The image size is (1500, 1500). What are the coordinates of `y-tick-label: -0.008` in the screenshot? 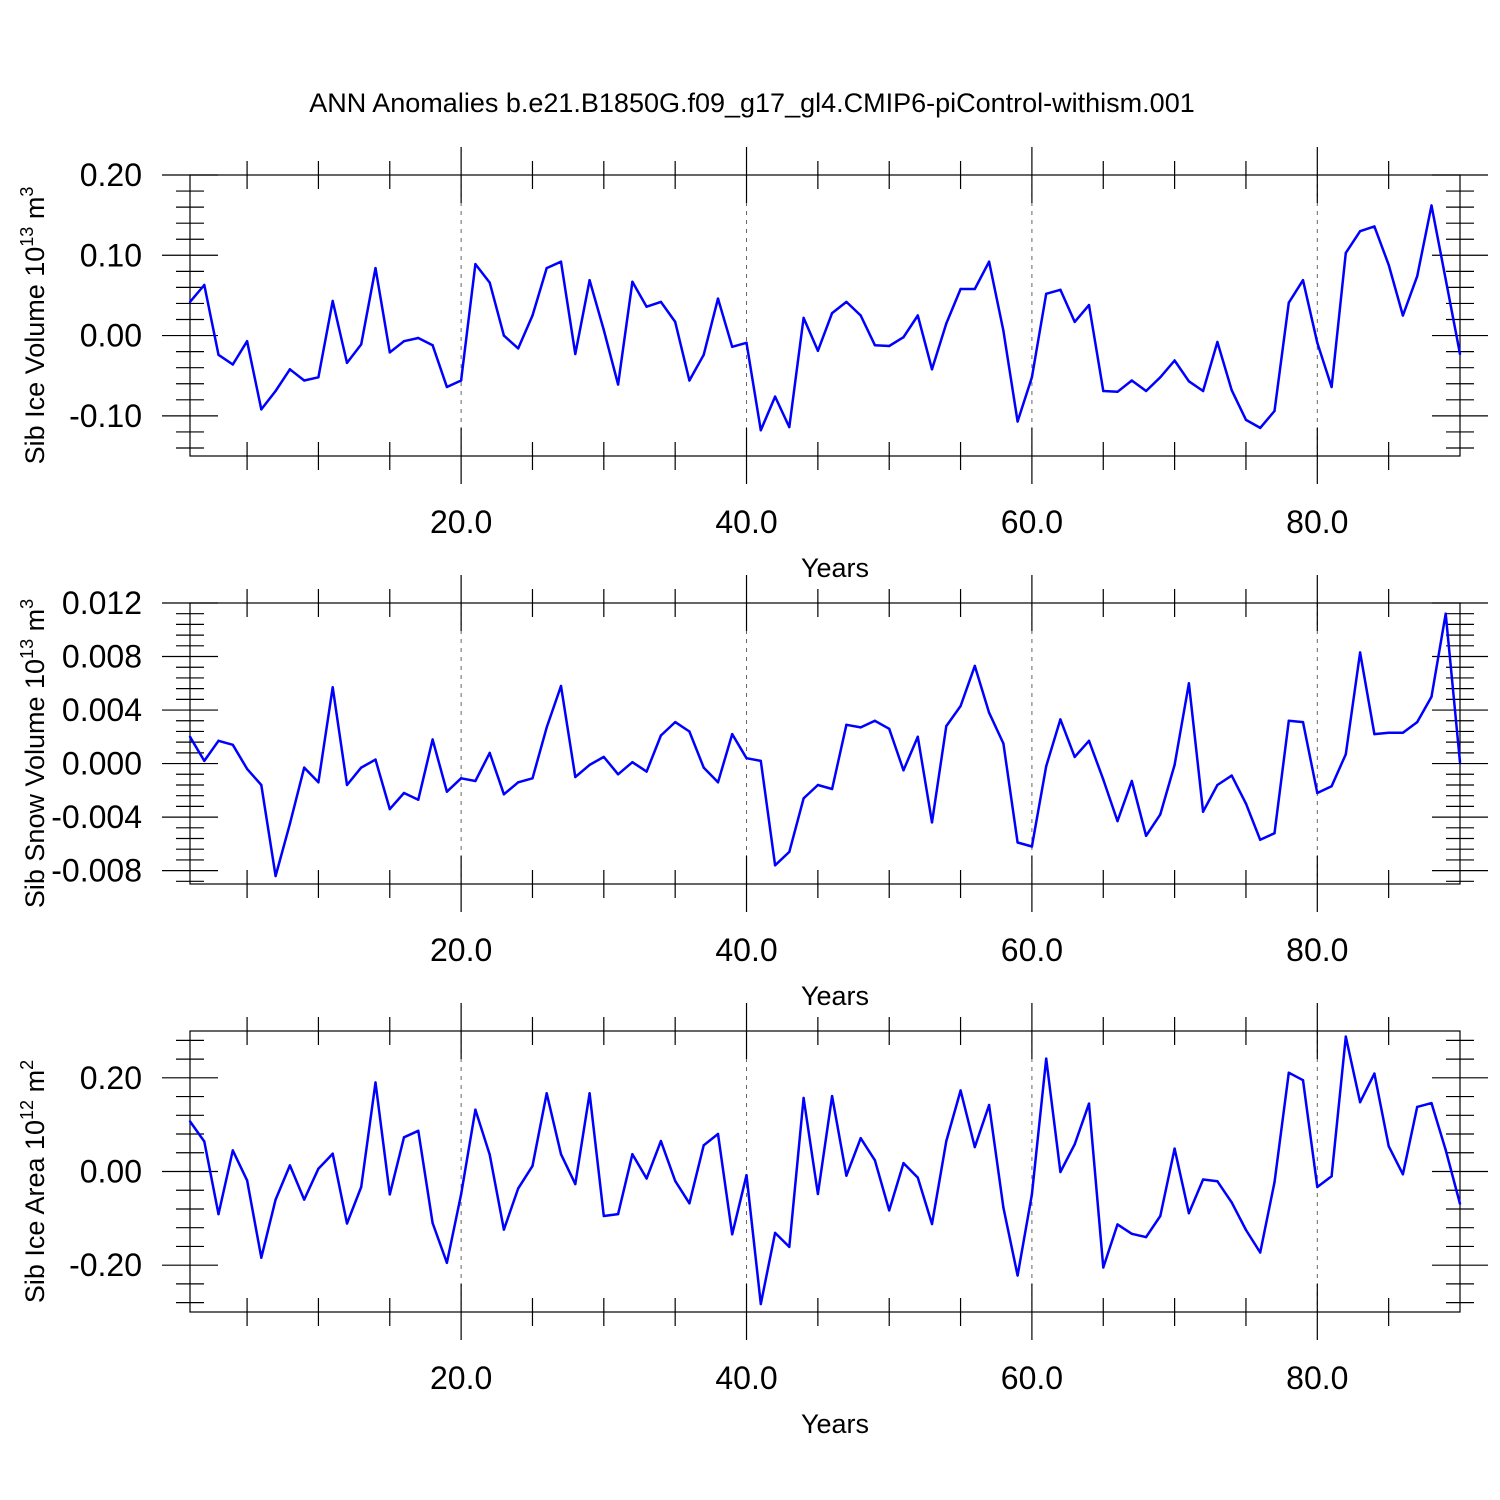 It's located at (96, 871).